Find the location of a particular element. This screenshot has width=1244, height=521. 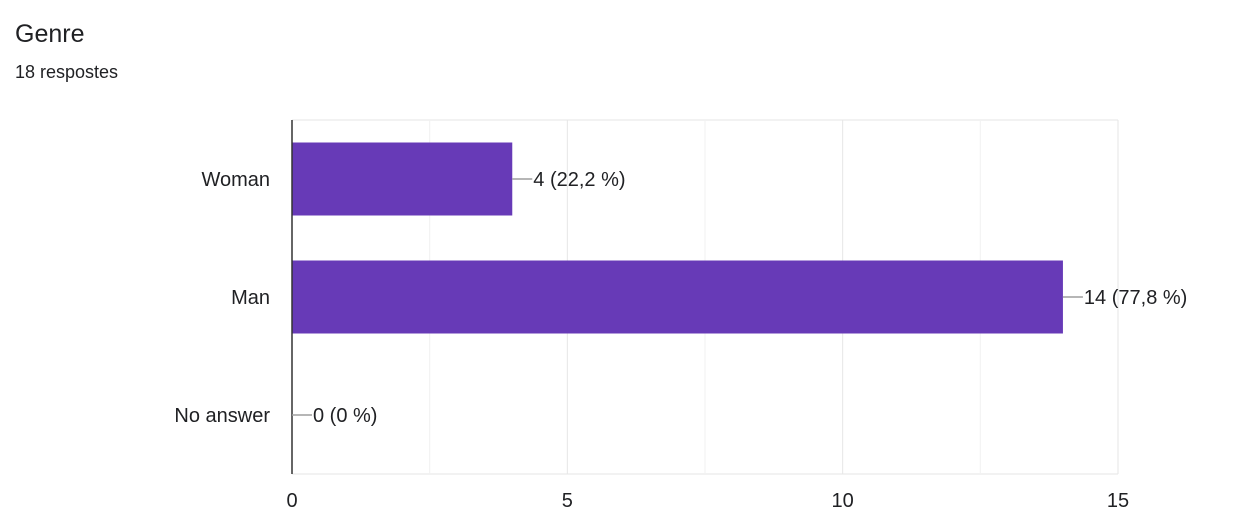

x-tick-label: 5 is located at coordinates (567, 501).